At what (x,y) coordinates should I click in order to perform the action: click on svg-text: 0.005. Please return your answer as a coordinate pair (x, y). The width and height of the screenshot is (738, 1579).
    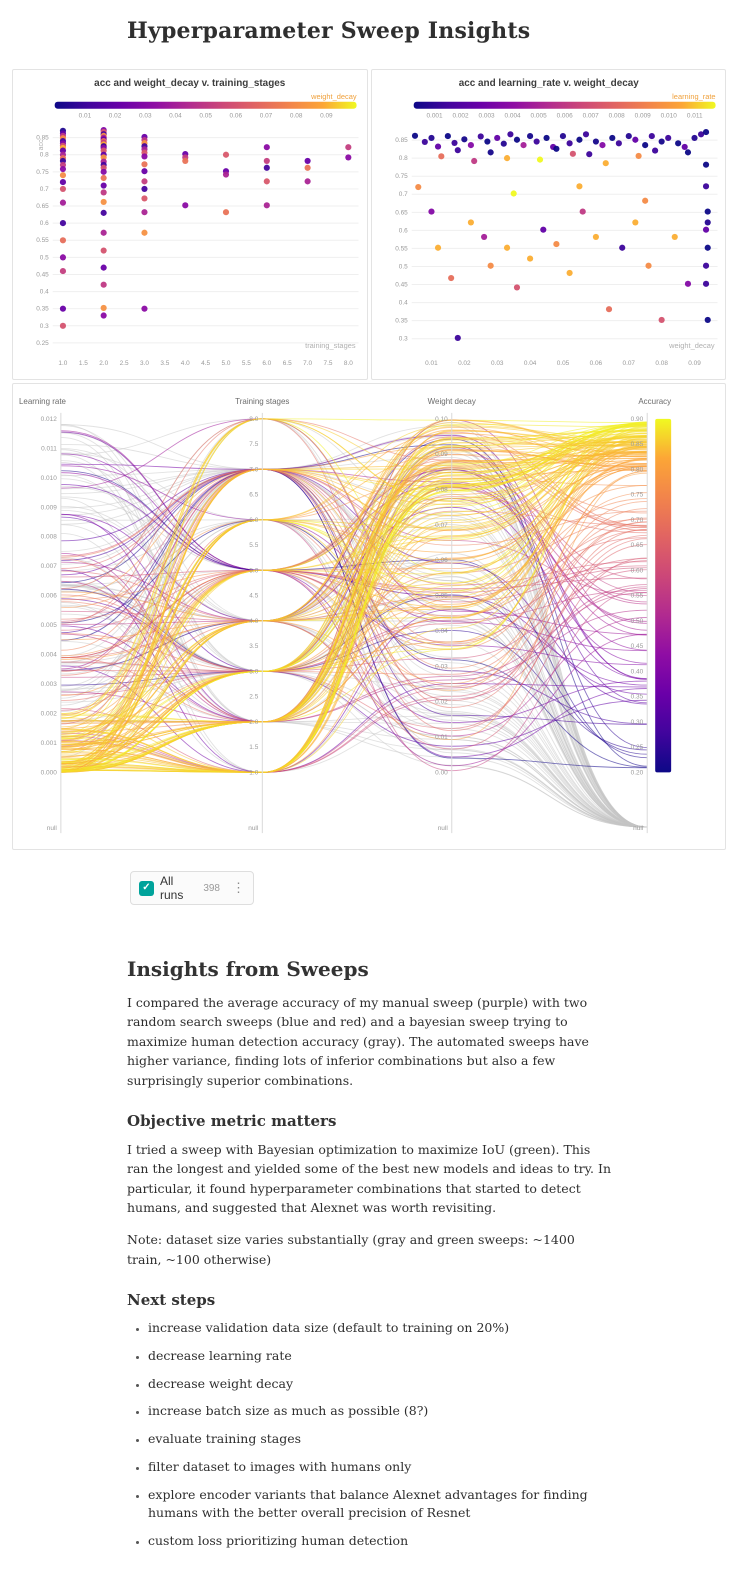
    Looking at the image, I should click on (538, 116).